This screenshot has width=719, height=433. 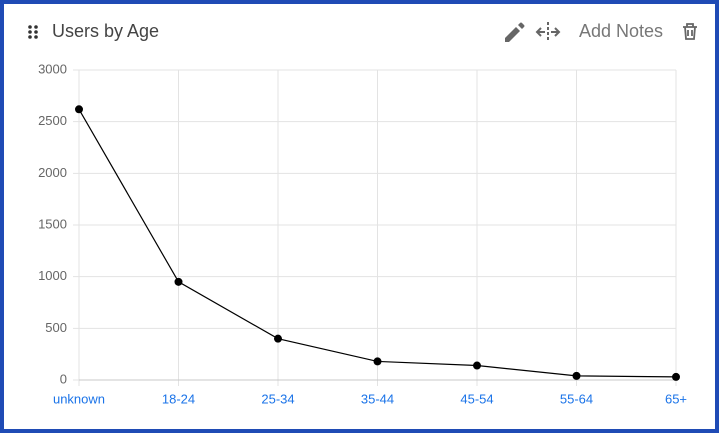 I want to click on x-tick-label: 55-64, so click(x=576, y=398).